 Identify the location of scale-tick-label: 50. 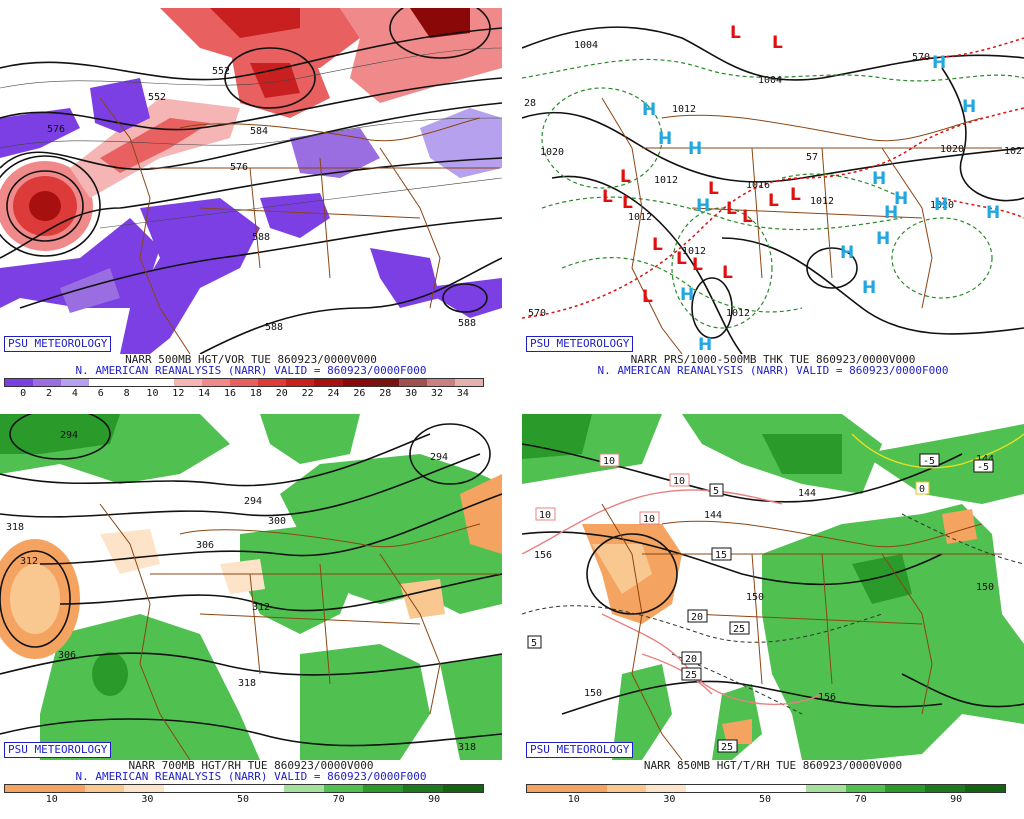
(765, 799).